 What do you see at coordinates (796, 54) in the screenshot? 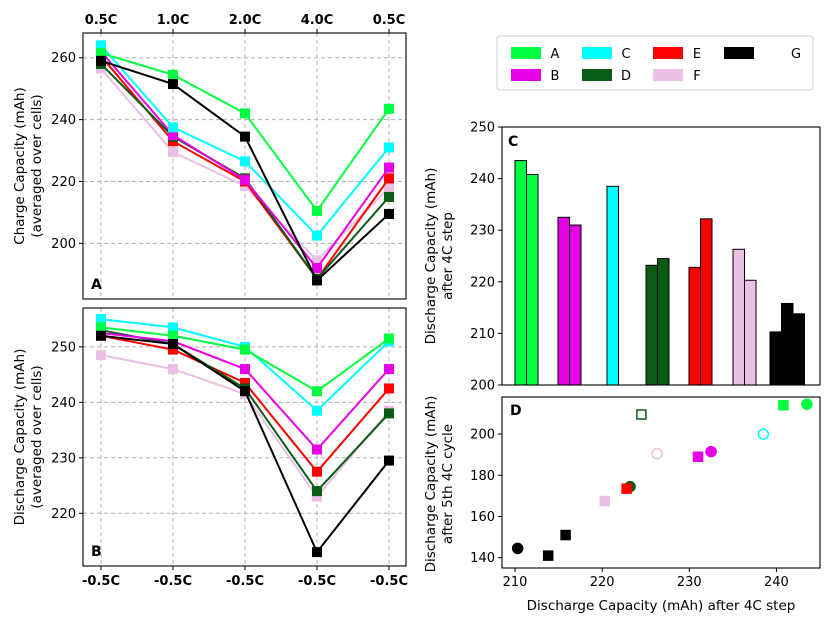
I see `legend-label-g: G` at bounding box center [796, 54].